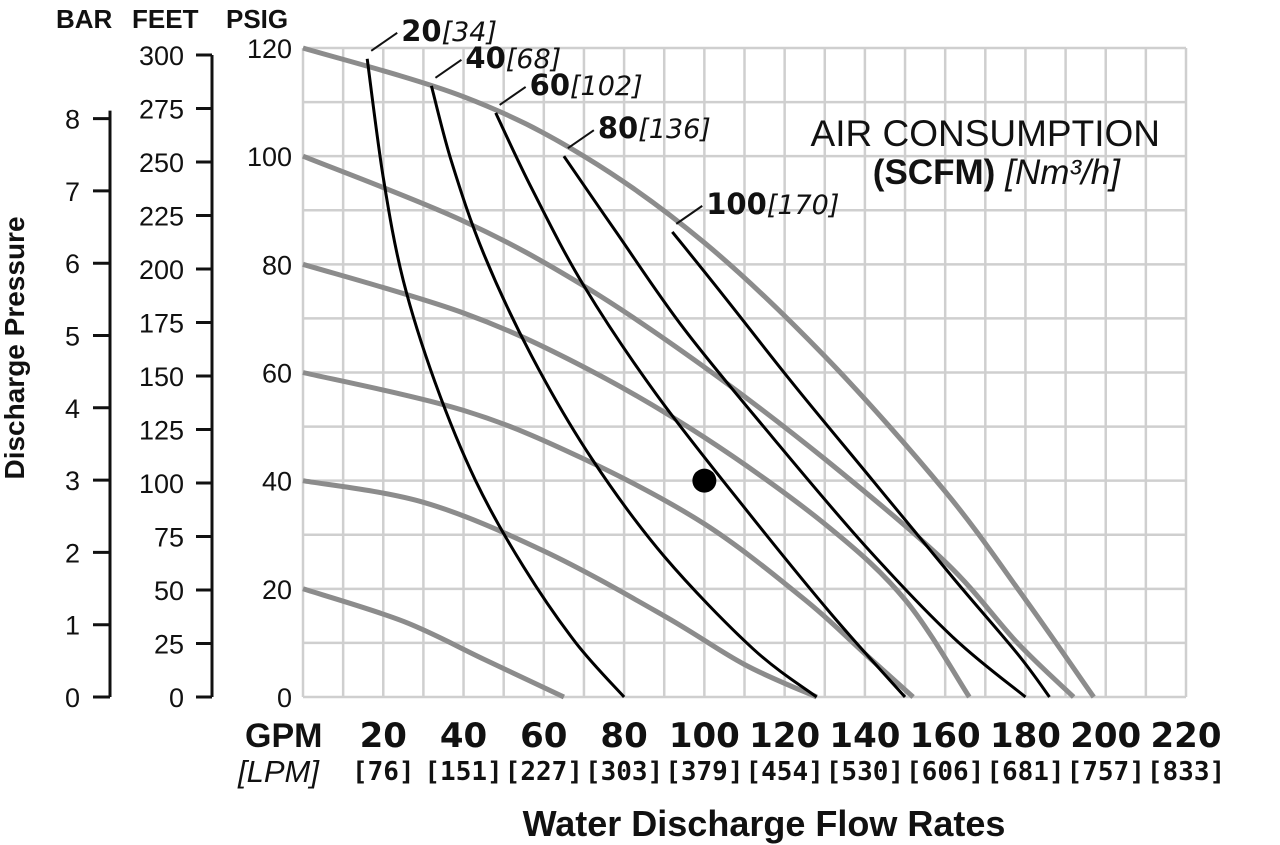 Image resolution: width=1280 pixels, height=845 pixels. Describe the element at coordinates (1025, 772) in the screenshot. I see `x-tick-lpm-label: [681]` at that location.